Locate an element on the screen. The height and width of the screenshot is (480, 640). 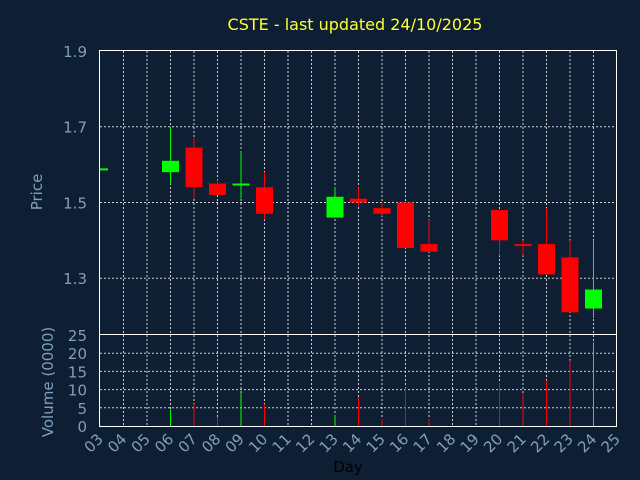
price-tick-label: 1.9 is located at coordinates (75, 52).